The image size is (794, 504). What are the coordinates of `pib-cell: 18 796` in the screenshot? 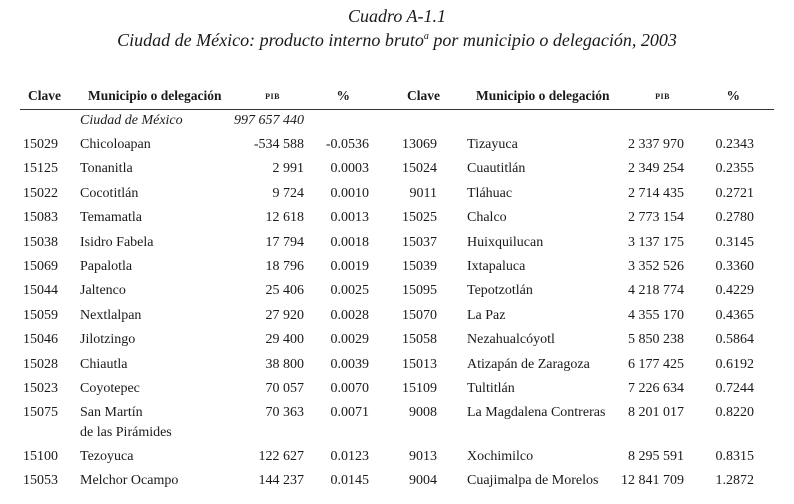 It's located at (285, 266).